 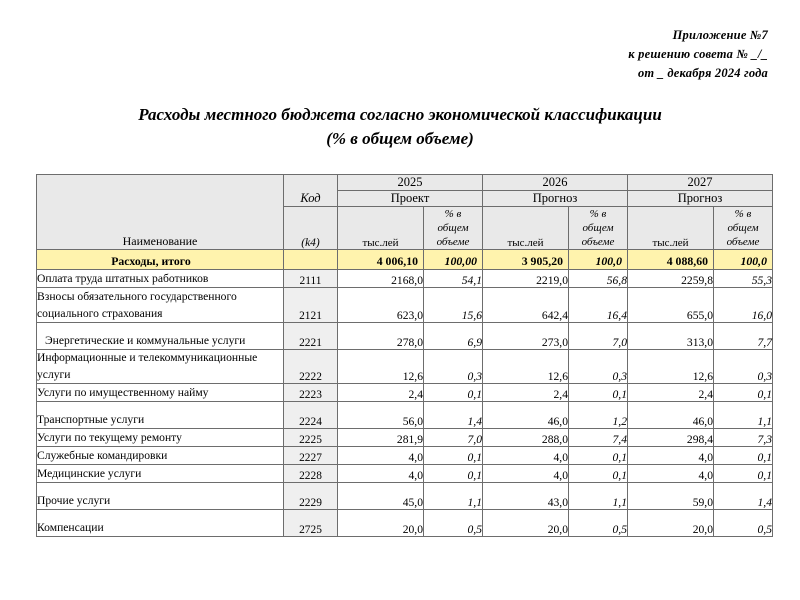 What do you see at coordinates (525, 336) in the screenshot?
I see `row-value-2026: 273,0` at bounding box center [525, 336].